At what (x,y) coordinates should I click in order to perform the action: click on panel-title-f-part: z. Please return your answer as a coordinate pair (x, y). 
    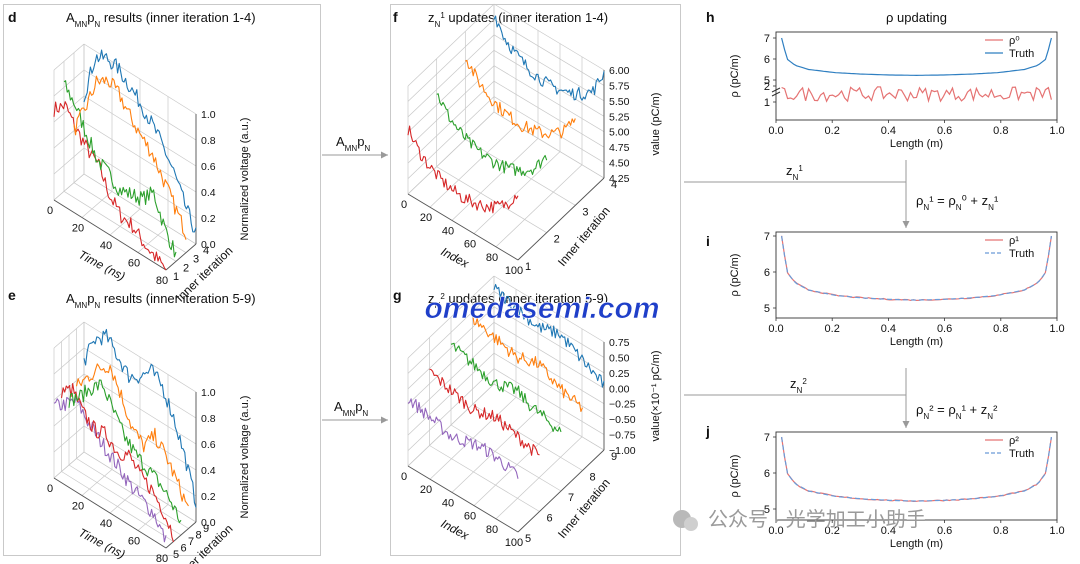
    Looking at the image, I should click on (431, 17).